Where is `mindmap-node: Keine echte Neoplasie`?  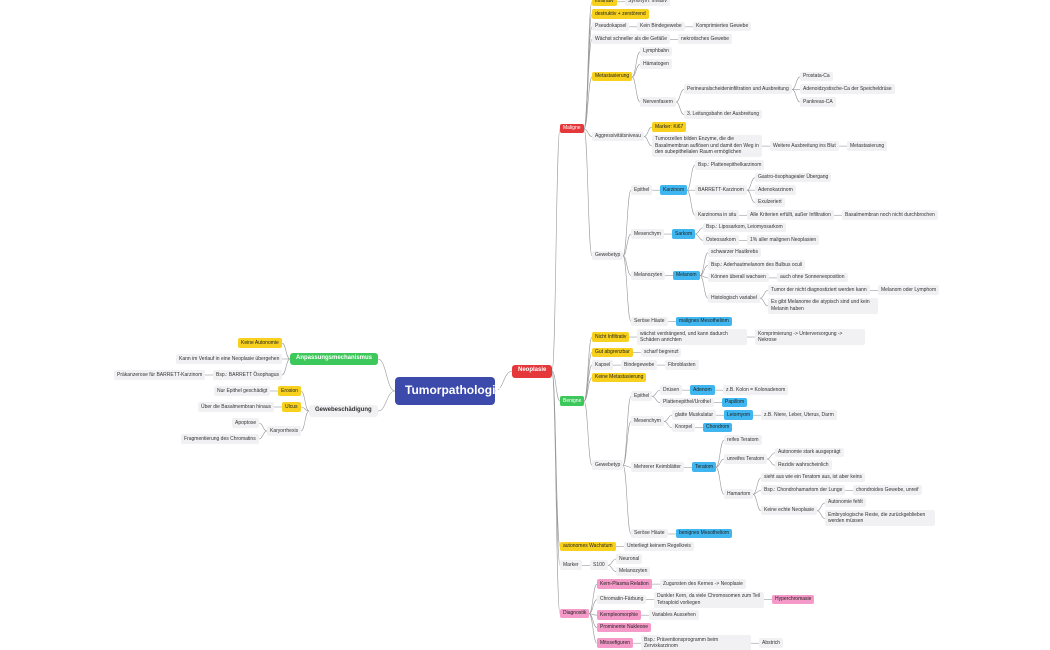 mindmap-node: Keine echte Neoplasie is located at coordinates (789, 510).